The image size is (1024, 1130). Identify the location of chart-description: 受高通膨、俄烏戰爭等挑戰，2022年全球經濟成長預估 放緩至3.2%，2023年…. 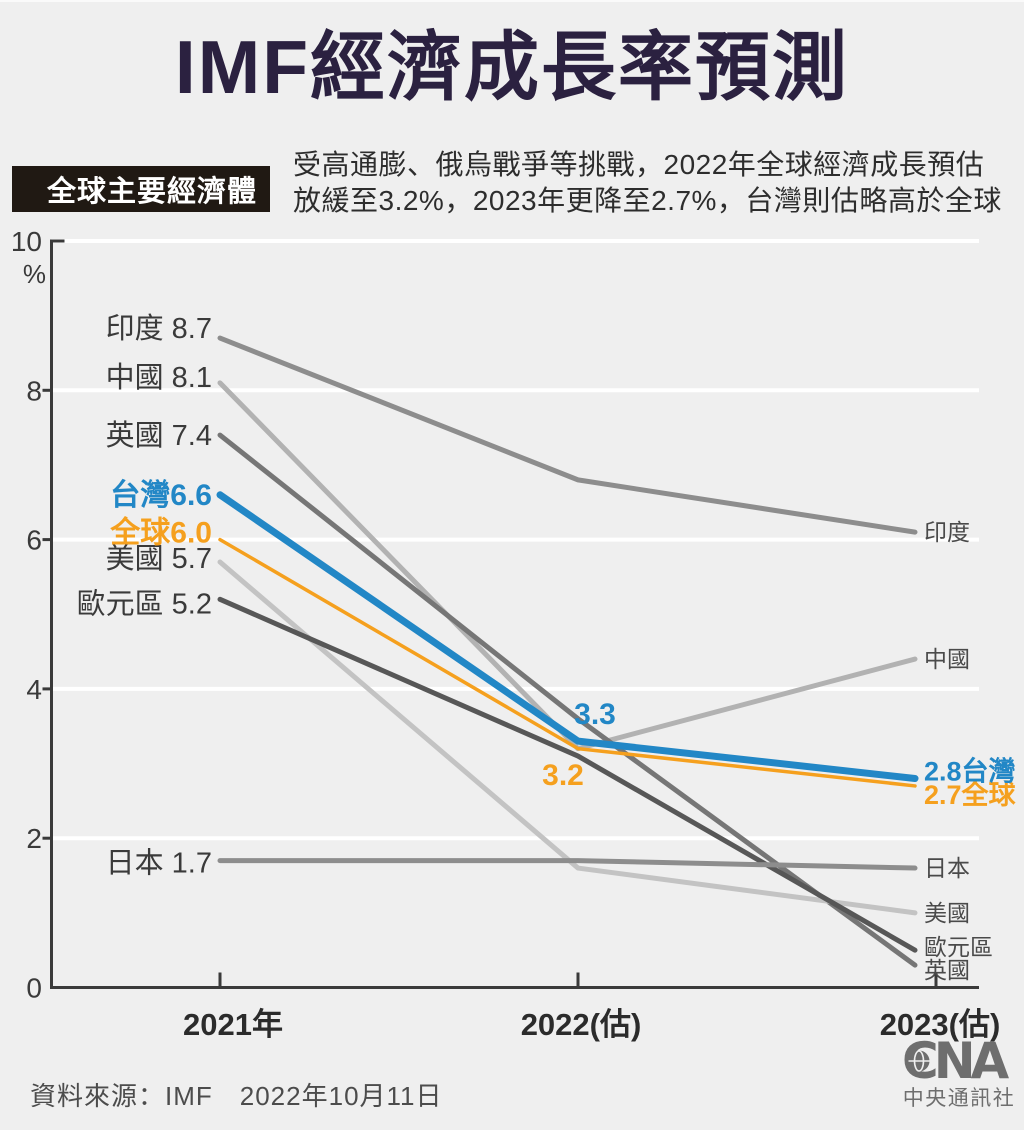
(648, 183).